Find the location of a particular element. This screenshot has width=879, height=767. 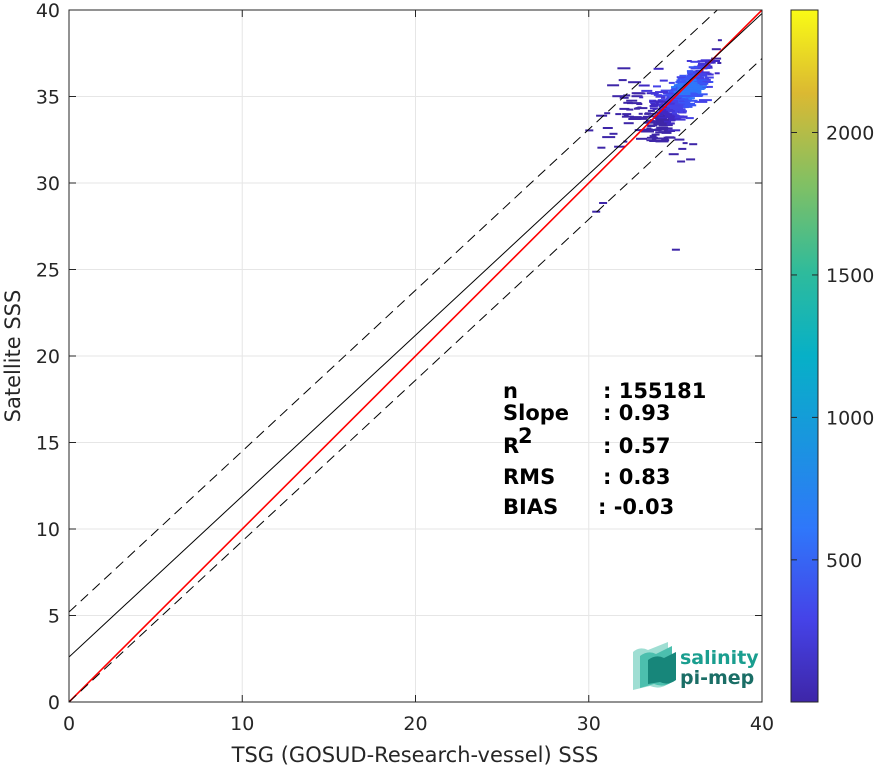

colorbar-tick-label: 1500 is located at coordinates (850, 276).